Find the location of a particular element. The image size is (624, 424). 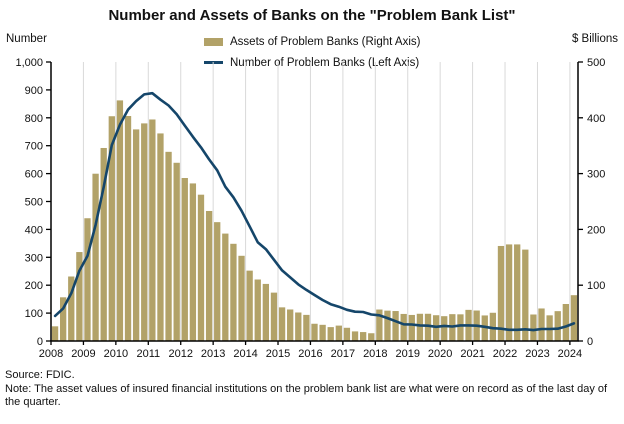

right-axis-label: 500 is located at coordinates (596, 63).